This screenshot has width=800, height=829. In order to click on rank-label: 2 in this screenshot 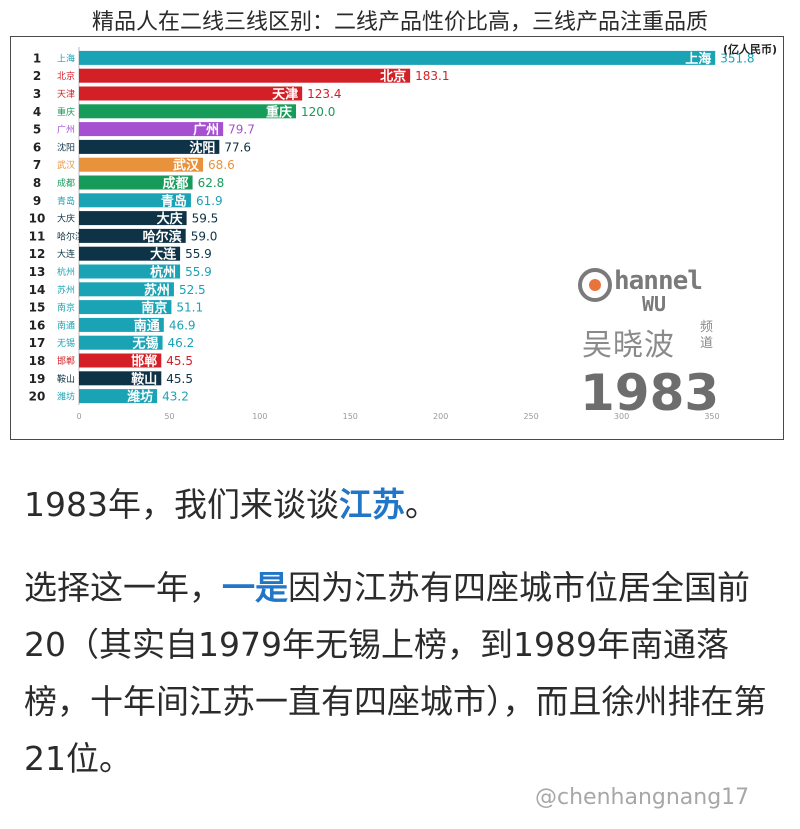, I will do `click(37, 76)`.